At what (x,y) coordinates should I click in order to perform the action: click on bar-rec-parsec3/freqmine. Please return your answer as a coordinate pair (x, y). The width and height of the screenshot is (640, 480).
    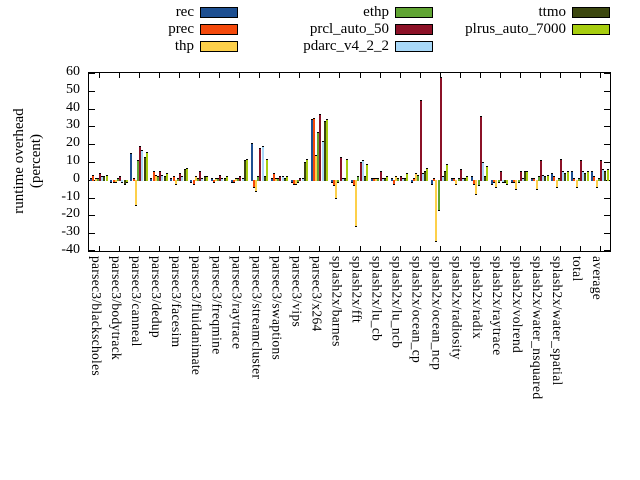
    Looking at the image, I should click on (211, 179).